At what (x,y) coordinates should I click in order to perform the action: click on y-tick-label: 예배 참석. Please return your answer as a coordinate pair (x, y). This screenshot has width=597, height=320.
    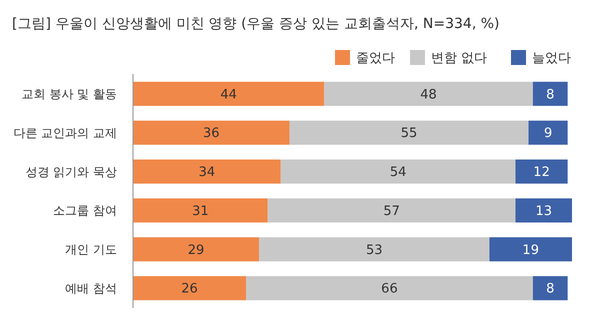
    Looking at the image, I should click on (91, 288).